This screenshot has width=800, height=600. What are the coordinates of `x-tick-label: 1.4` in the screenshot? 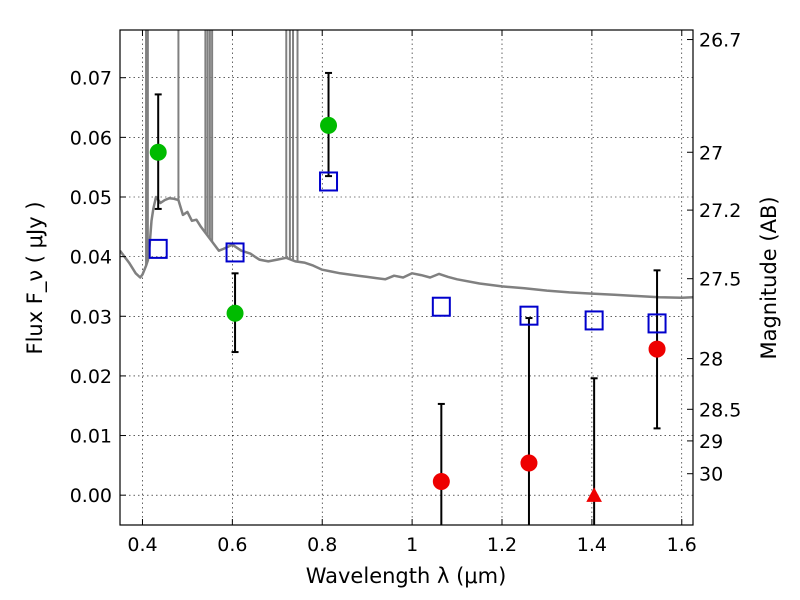 It's located at (592, 545).